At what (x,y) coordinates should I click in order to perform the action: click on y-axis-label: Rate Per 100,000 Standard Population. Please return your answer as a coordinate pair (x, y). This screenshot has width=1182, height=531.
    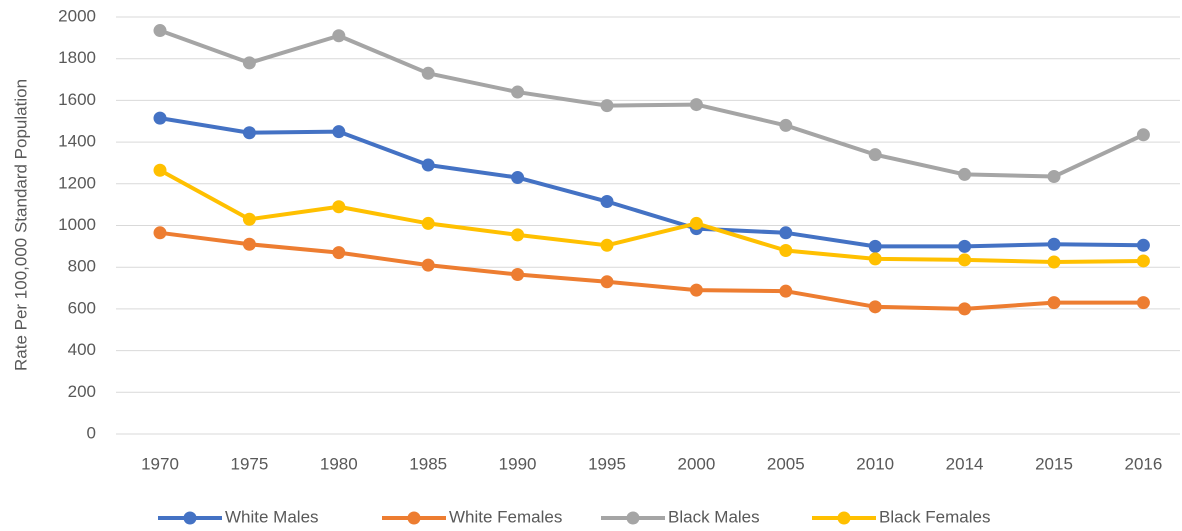
    Looking at the image, I should click on (20, 225).